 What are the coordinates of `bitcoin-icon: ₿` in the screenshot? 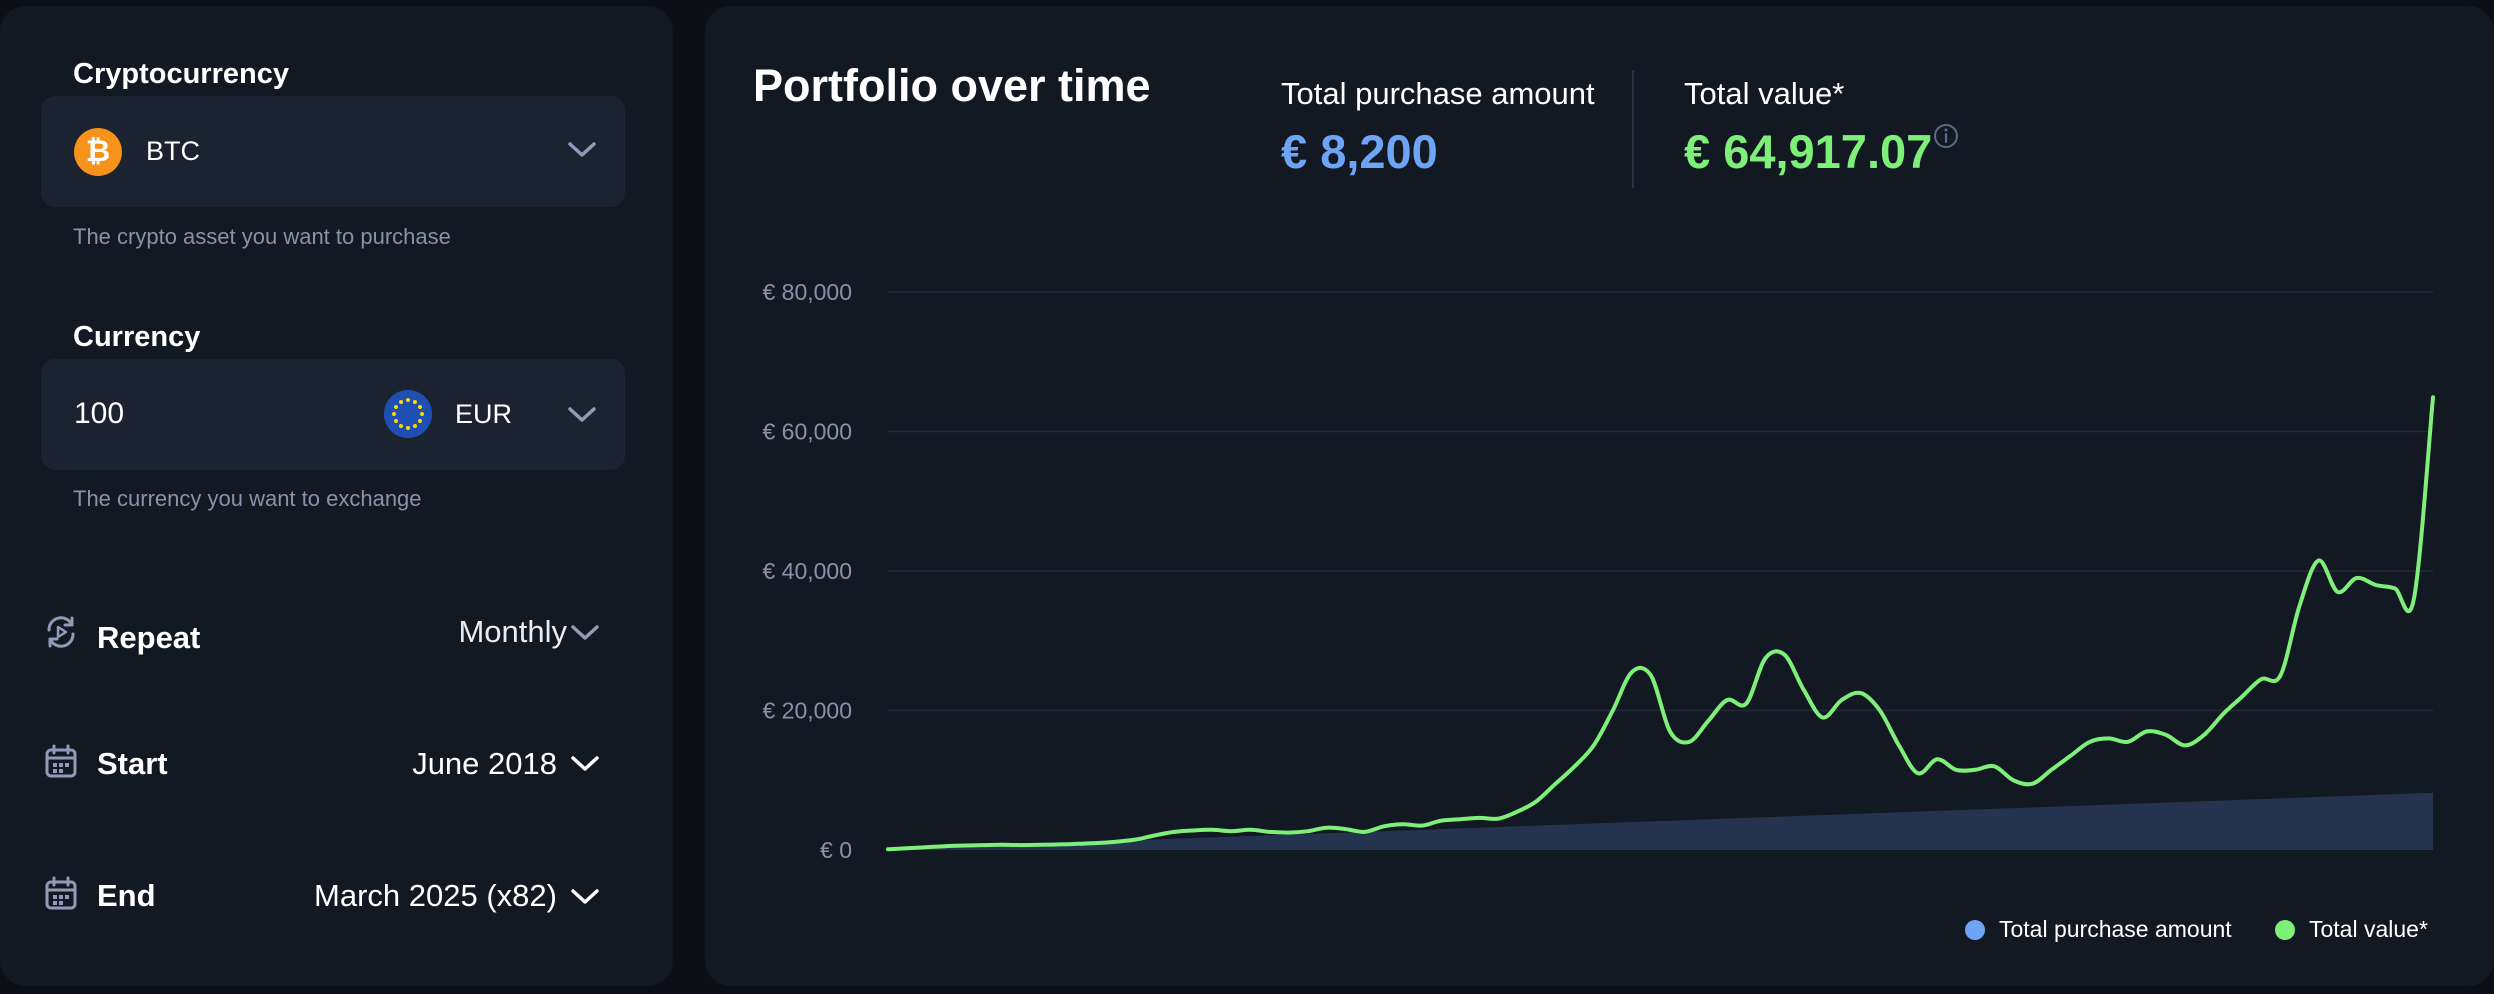 It's located at (98, 152).